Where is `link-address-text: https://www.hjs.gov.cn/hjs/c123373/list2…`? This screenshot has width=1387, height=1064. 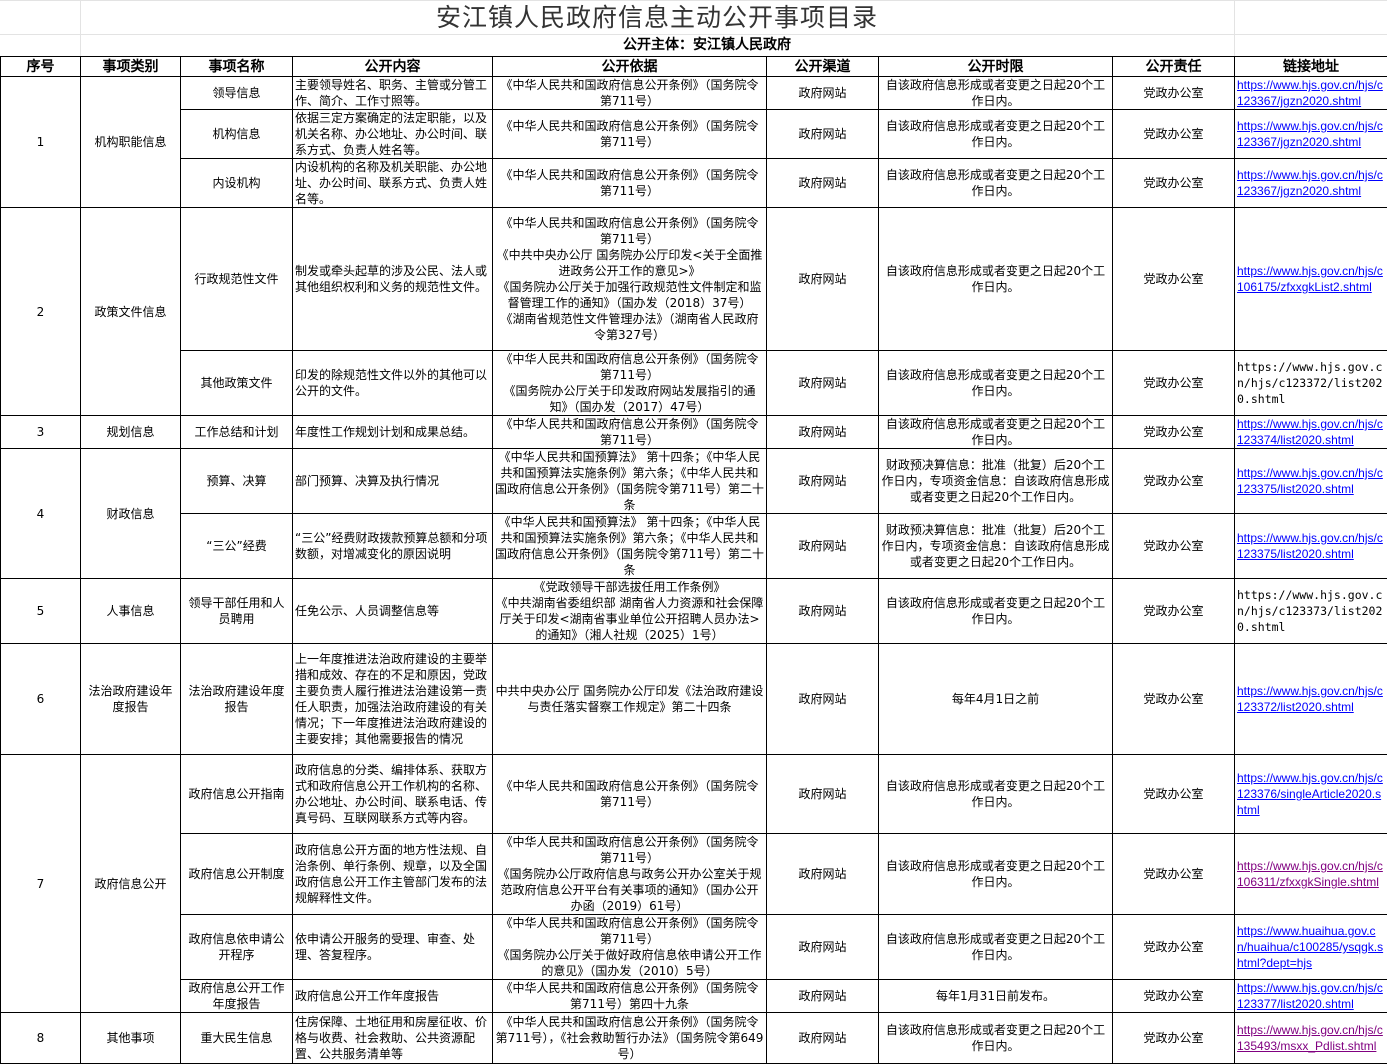
link-address-text: https://www.hjs.gov.cn/hjs/c123373/list2… is located at coordinates (1311, 611).